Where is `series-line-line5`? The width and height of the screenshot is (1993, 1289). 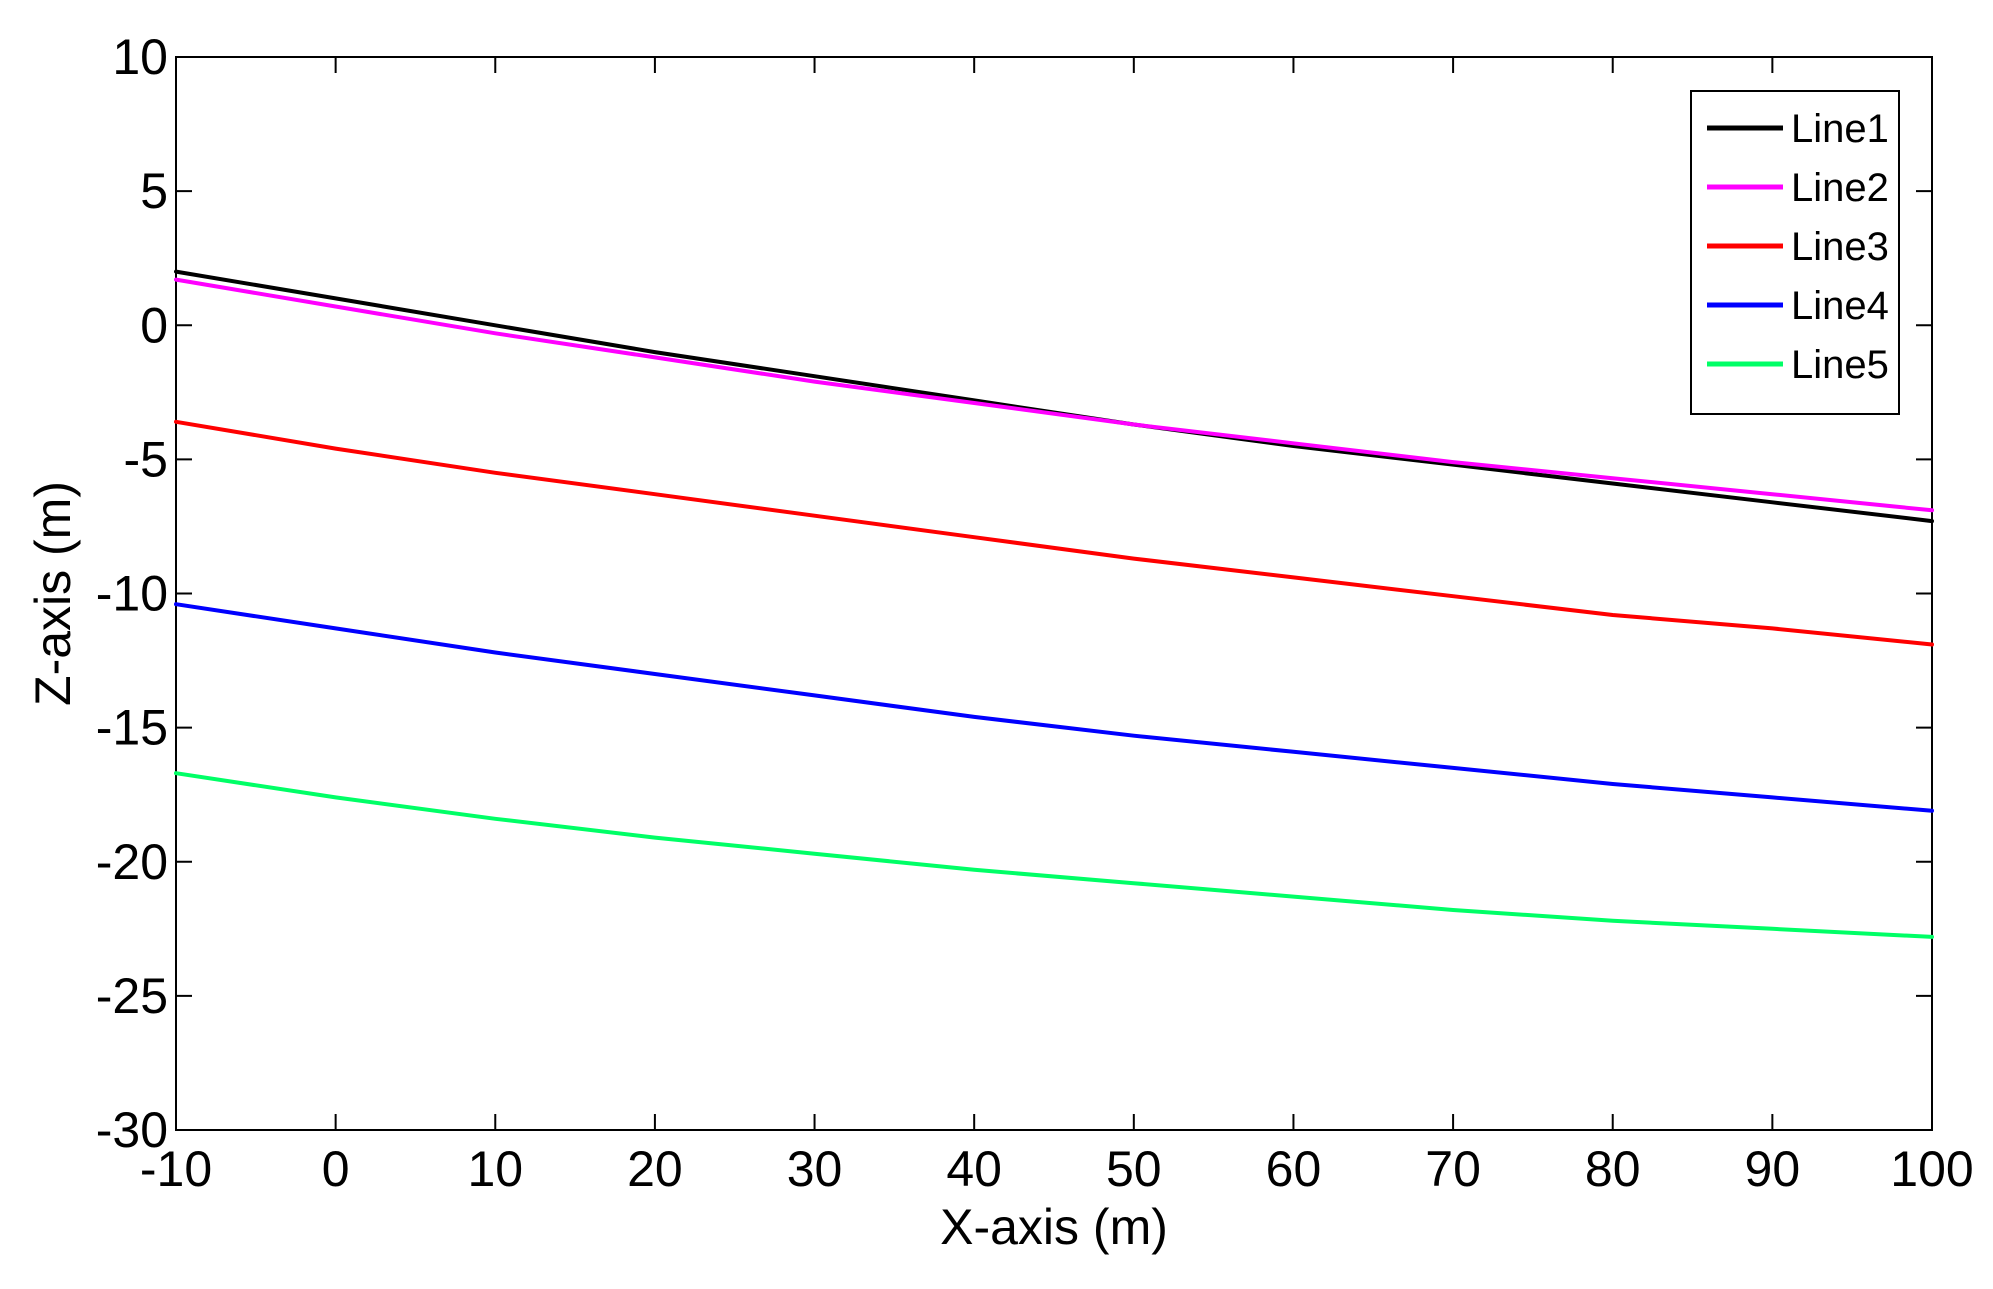 series-line-line5 is located at coordinates (1054, 855).